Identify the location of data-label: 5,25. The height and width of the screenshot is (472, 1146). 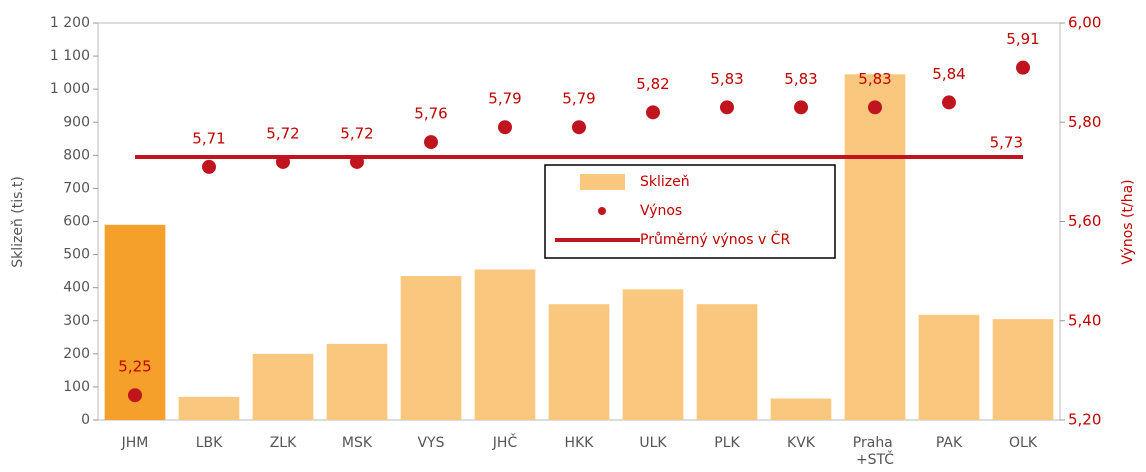
(134, 367).